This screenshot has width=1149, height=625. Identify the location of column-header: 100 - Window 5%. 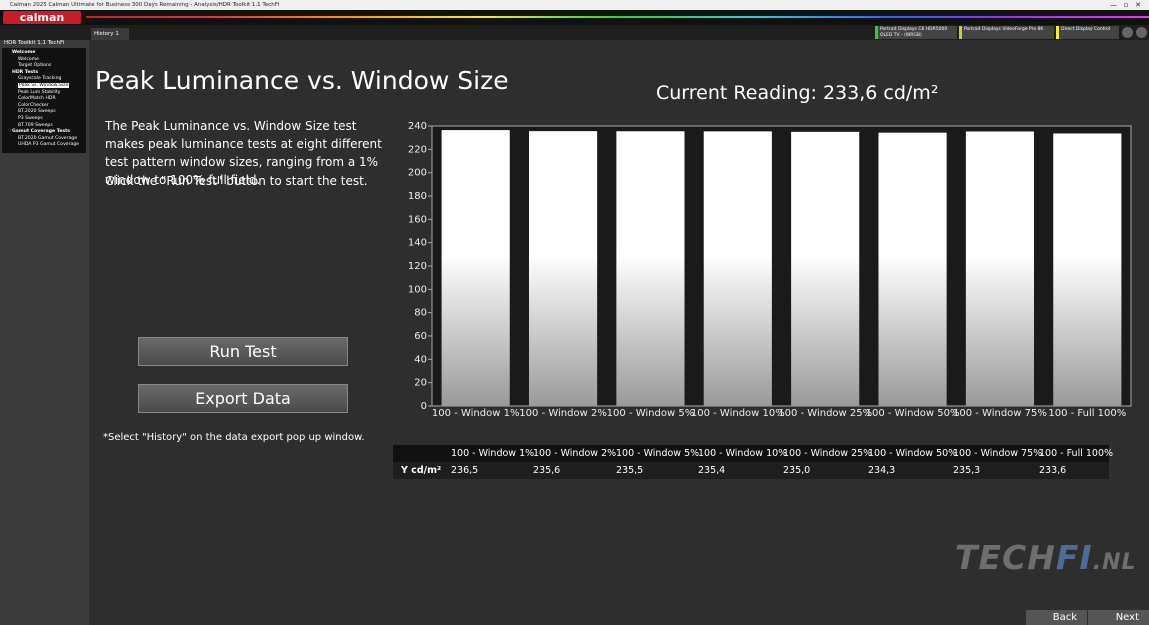
(658, 453).